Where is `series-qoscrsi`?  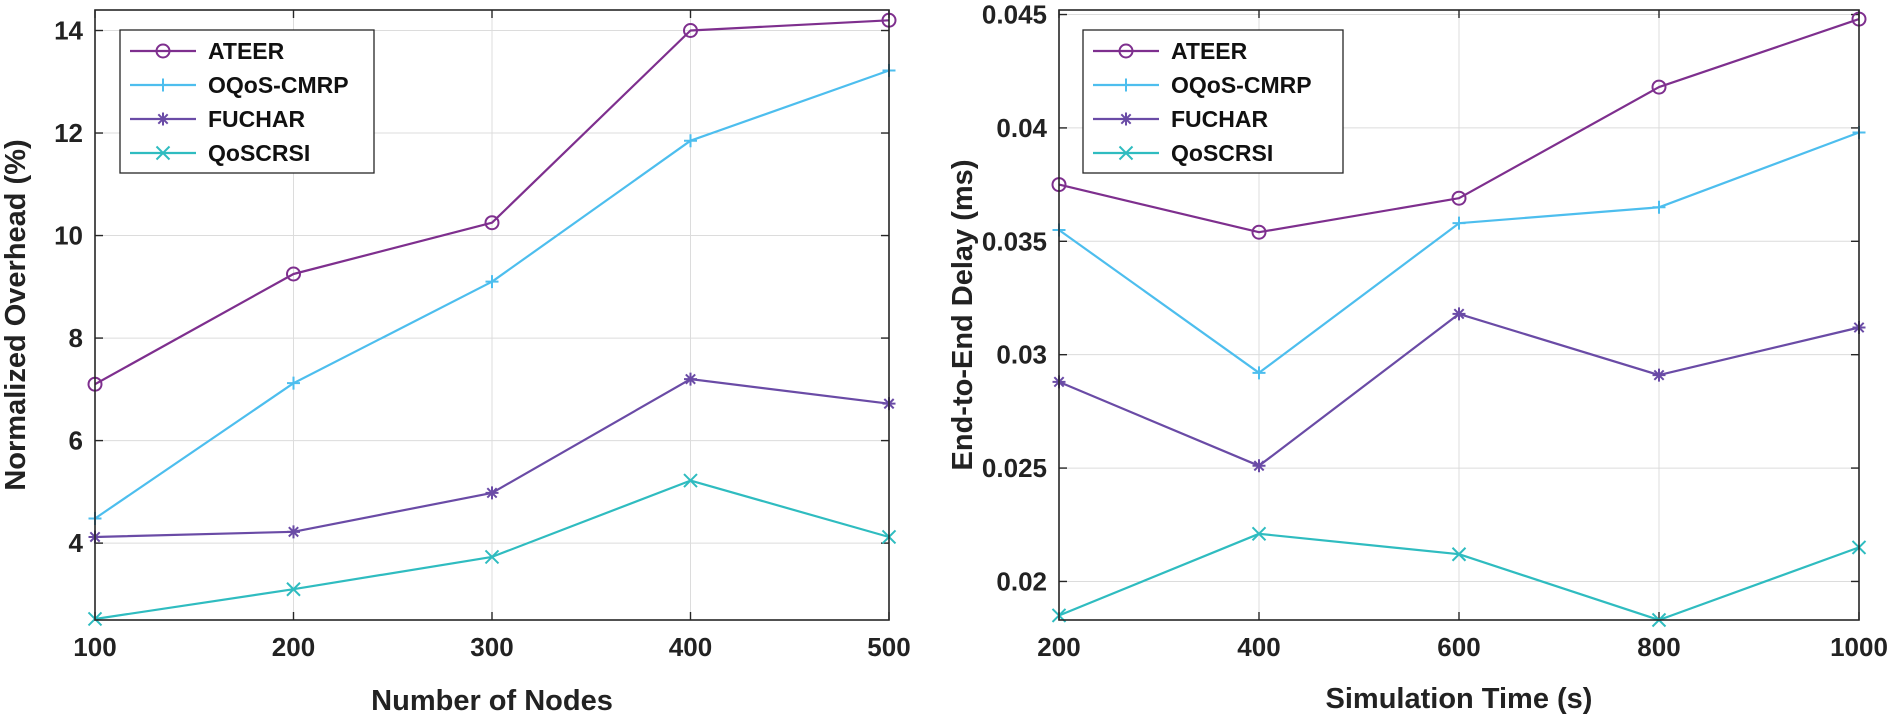
series-qoscrsi is located at coordinates (492, 550).